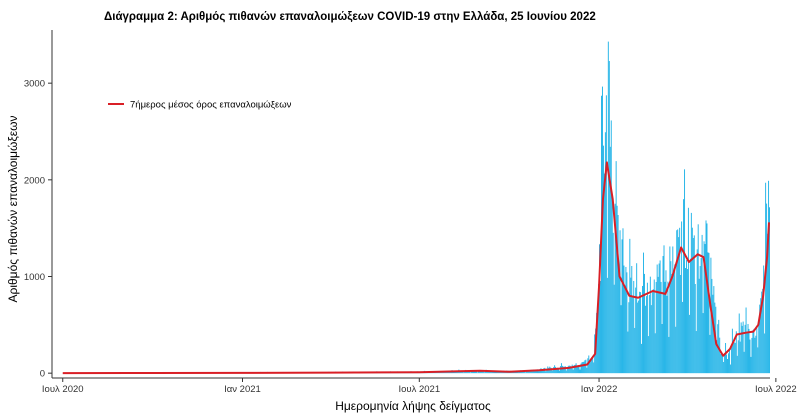 This screenshot has height=417, width=798. What do you see at coordinates (13, 208) in the screenshot?
I see `y-axis-label: Αριθμός πιθανών επαναλοιμώξεων` at bounding box center [13, 208].